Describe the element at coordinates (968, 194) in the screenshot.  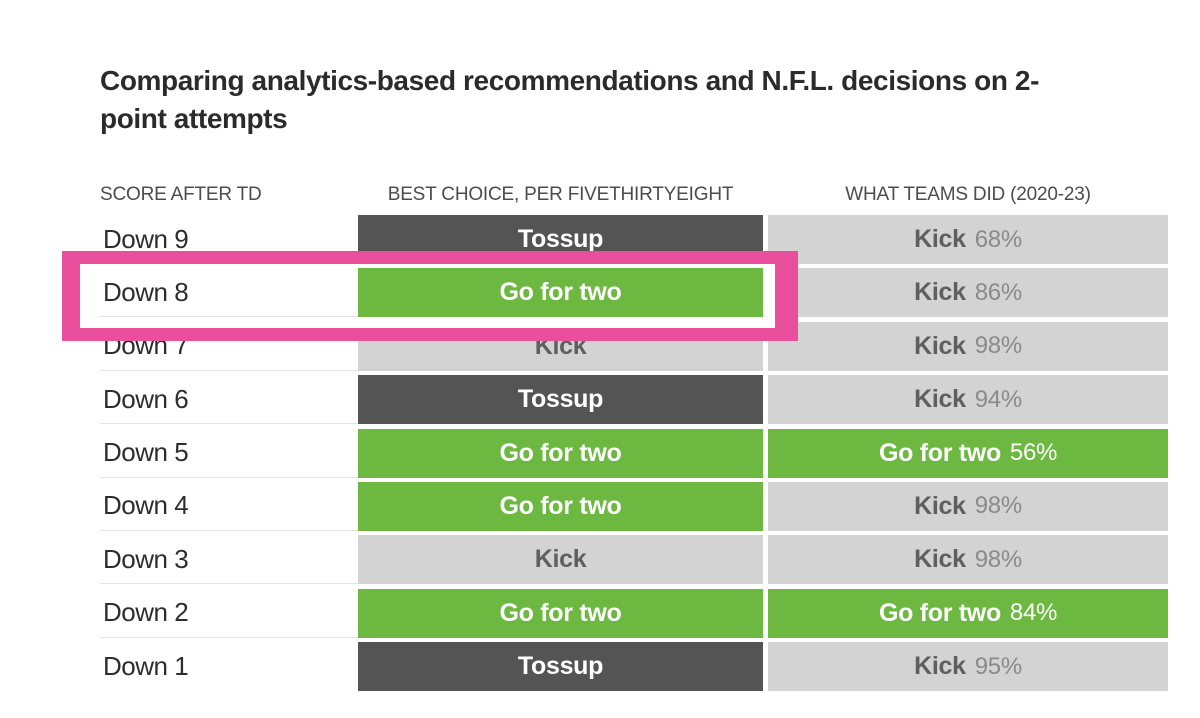
I see `column-header-teams-did: WHAT TEAMS DID (2020-23)` at that location.